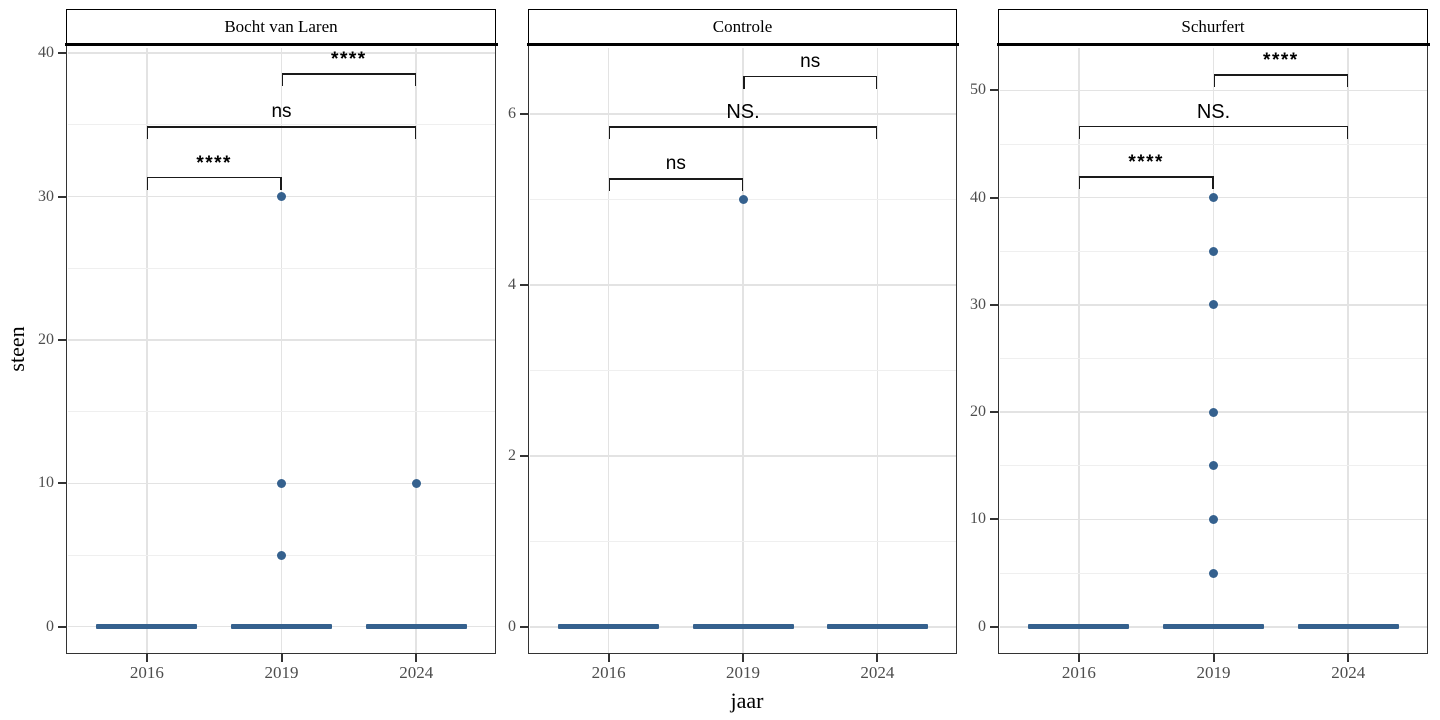 Image resolution: width=1440 pixels, height=720 pixels. I want to click on y-tick-label: 6, so click(512, 114).